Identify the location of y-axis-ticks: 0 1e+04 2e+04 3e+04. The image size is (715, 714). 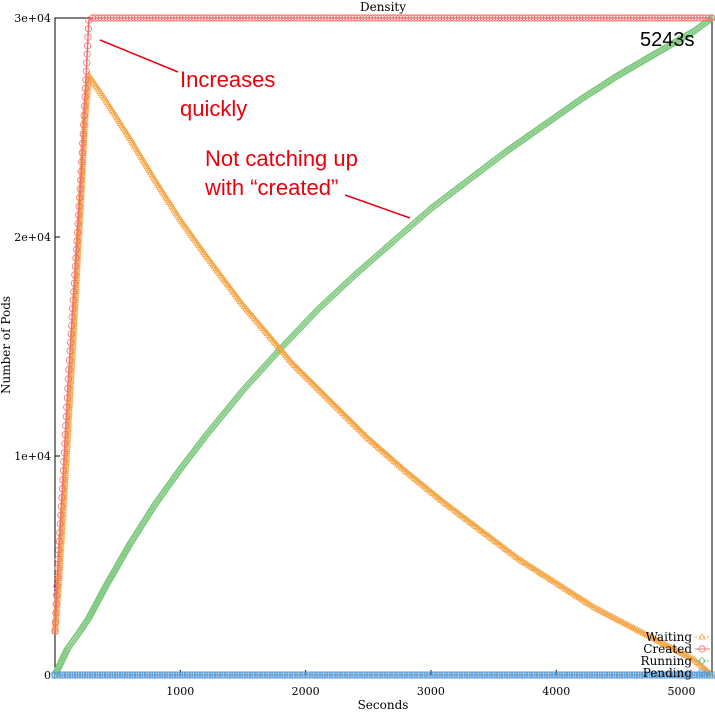
(37, 347).